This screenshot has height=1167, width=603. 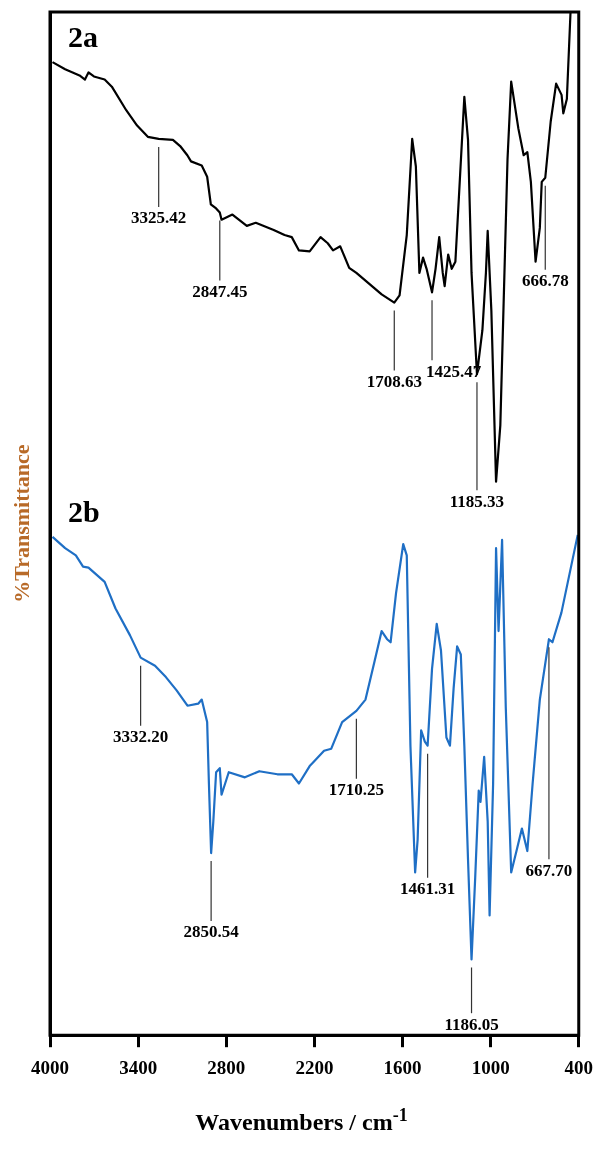 I want to click on x-tick-label: 1000, so click(x=490, y=1067).